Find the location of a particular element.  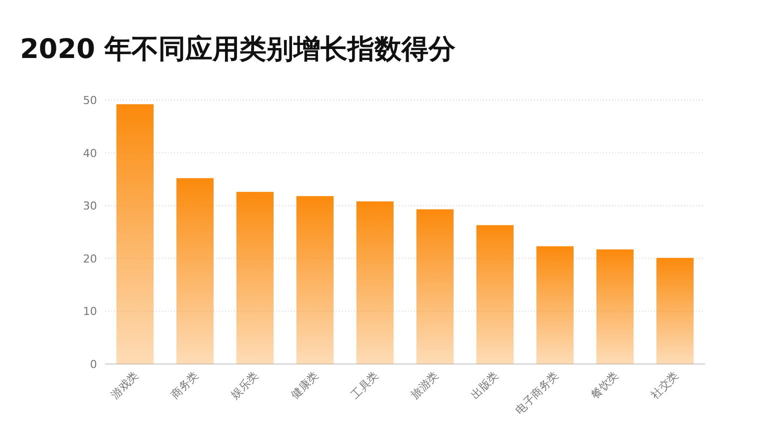

x-tick-label: 餐饮类 is located at coordinates (605, 385).